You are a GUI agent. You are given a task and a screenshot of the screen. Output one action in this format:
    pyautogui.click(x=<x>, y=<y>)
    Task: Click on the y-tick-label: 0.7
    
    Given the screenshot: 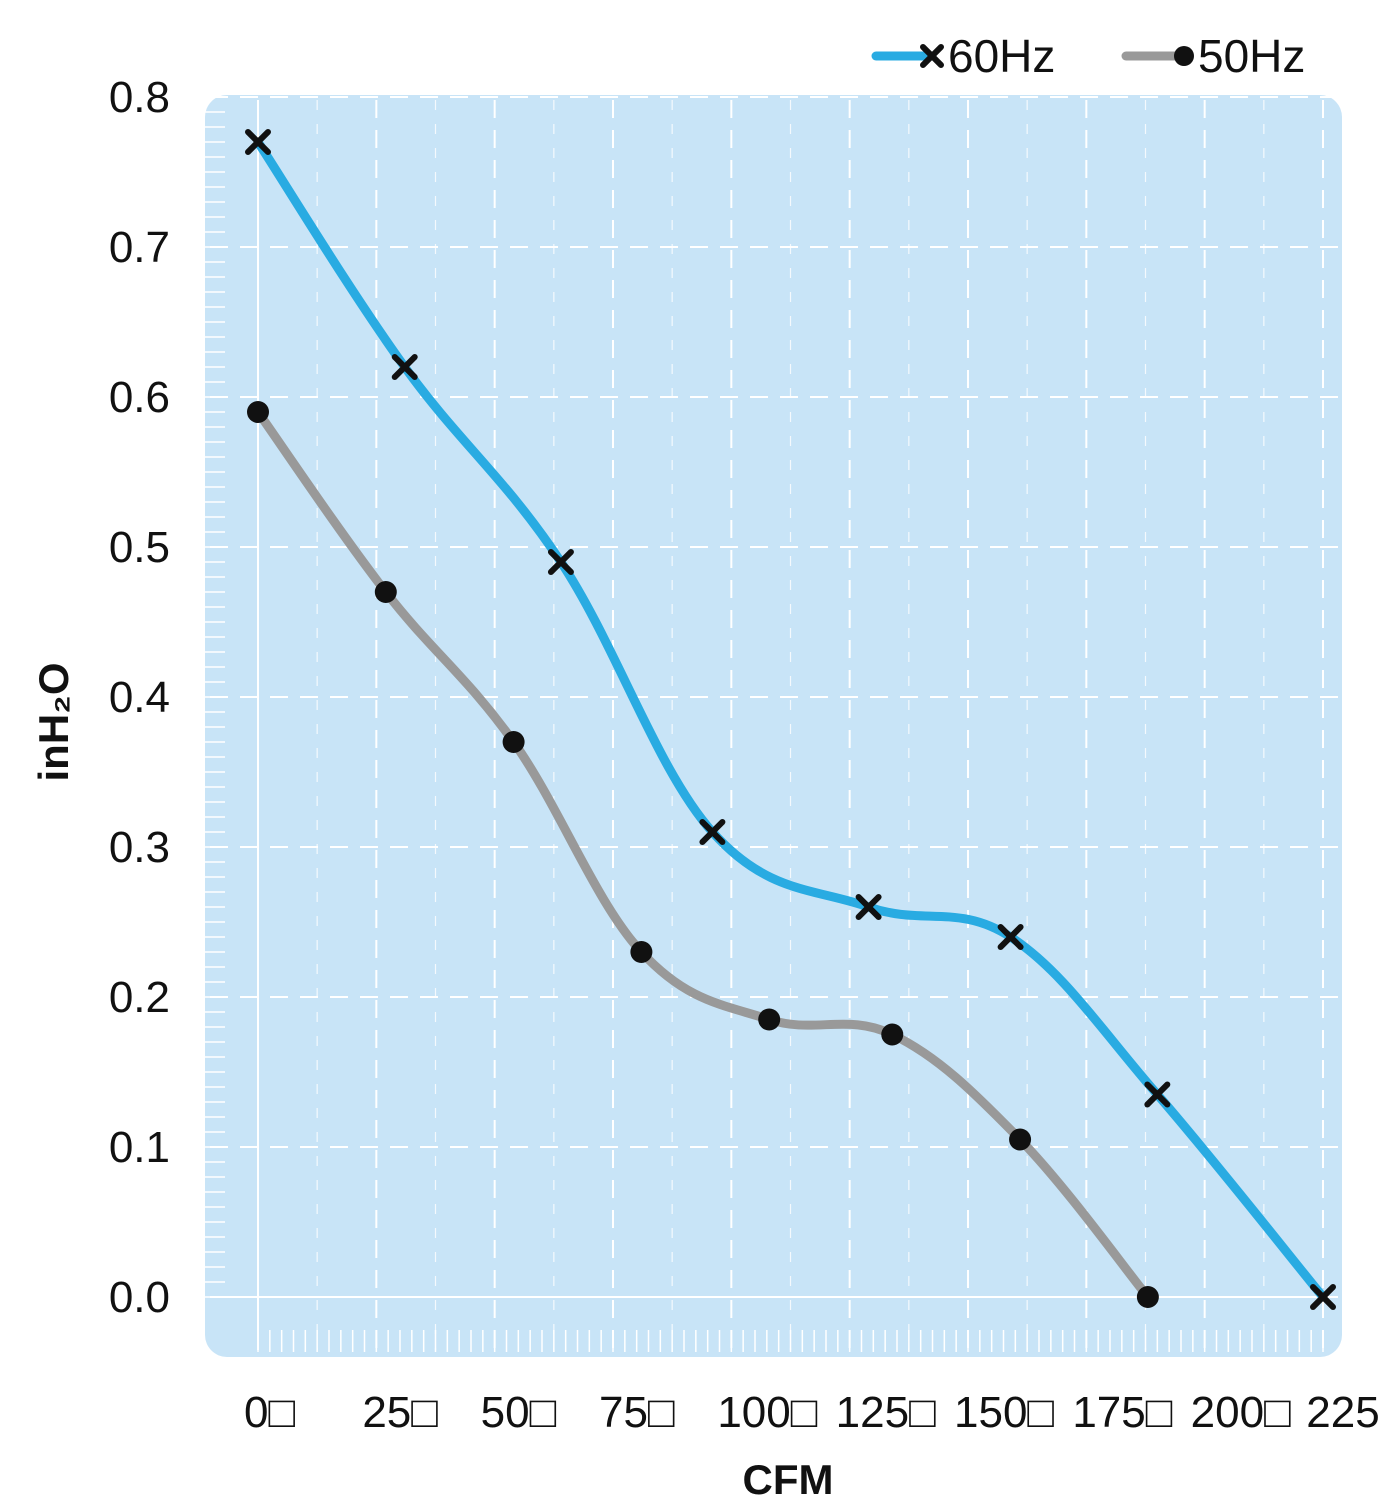 What is the action you would take?
    pyautogui.click(x=139, y=247)
    